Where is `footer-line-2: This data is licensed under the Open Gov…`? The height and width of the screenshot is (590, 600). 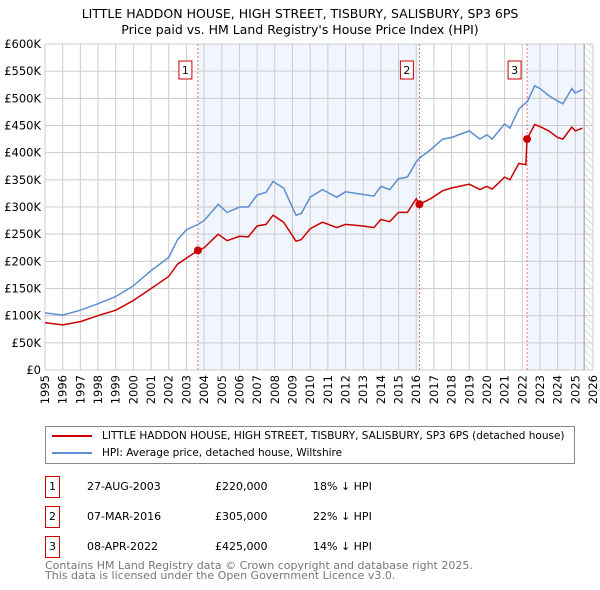
footer-line-2: This data is licensed under the Open Gov… is located at coordinates (220, 575).